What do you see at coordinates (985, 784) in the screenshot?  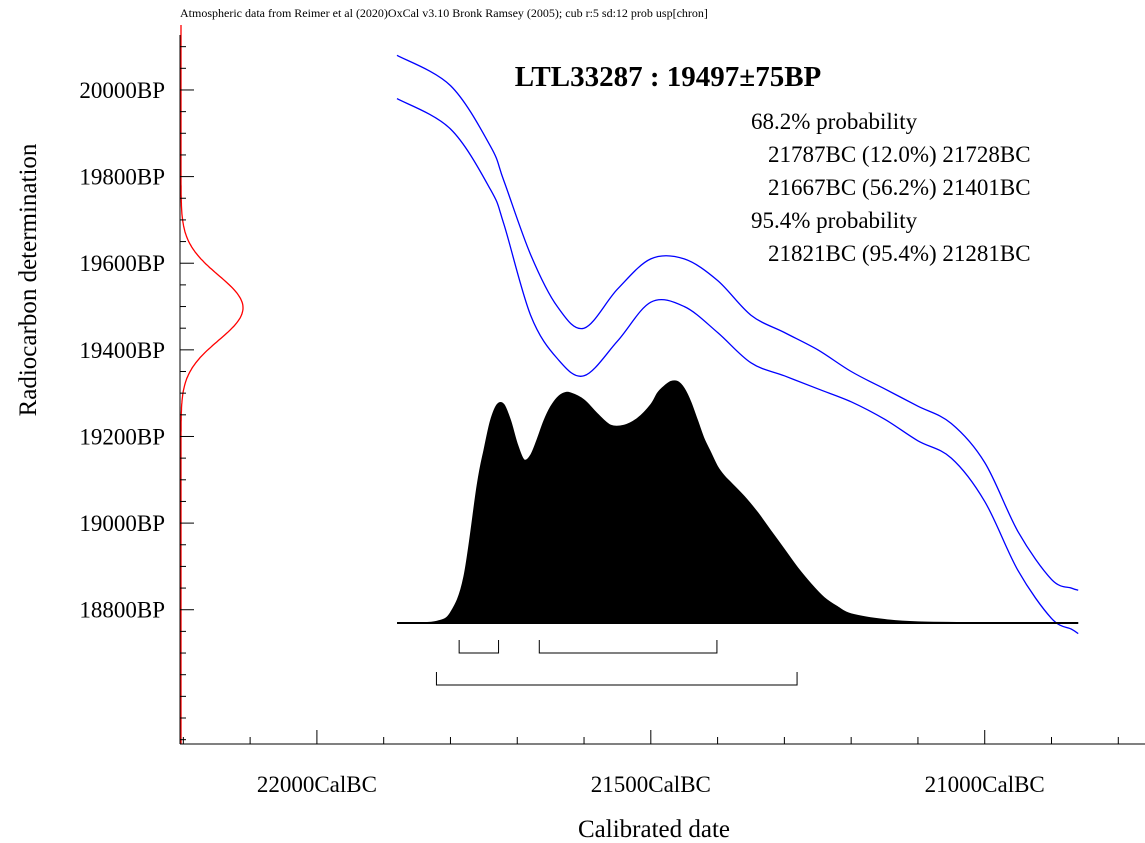 I see `x-tick-label: 21000CalBC` at bounding box center [985, 784].